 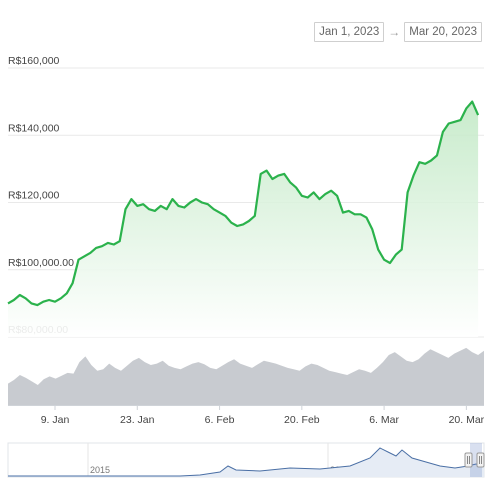 I want to click on navigator-line, so click(x=246, y=462).